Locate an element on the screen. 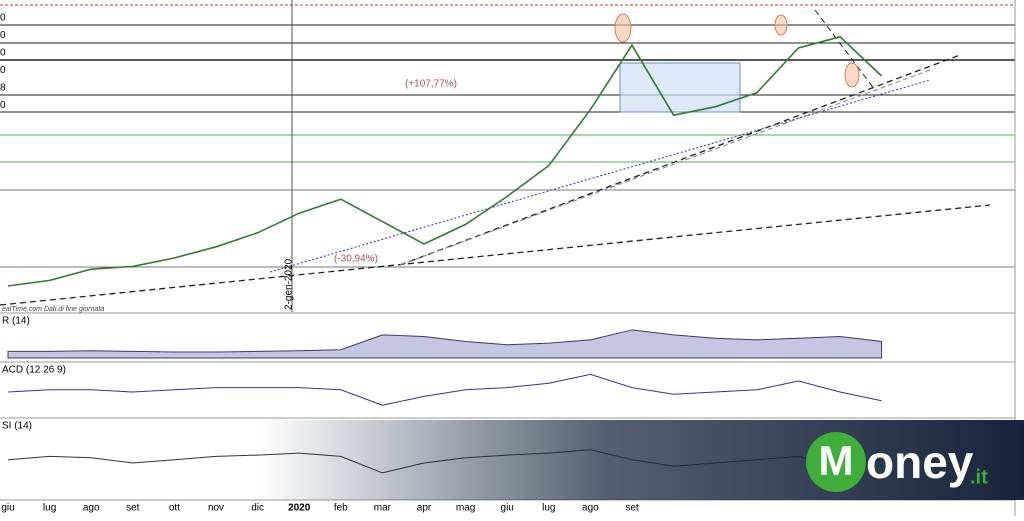 The height and width of the screenshot is (521, 1024). area is located at coordinates (445, 344).